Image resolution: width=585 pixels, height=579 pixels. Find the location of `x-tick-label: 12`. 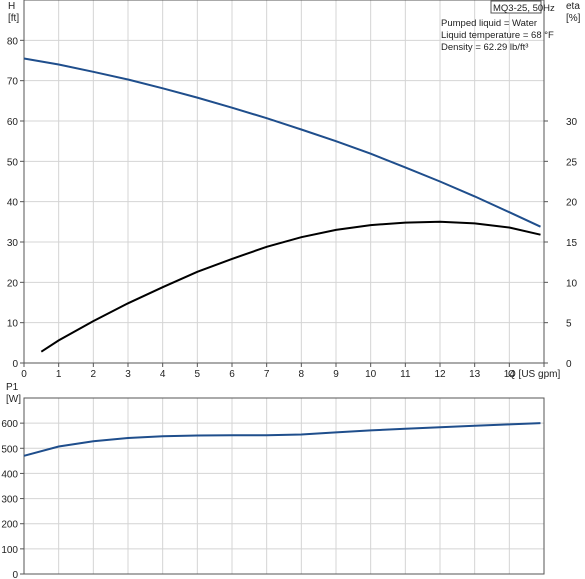

x-tick-label: 12 is located at coordinates (440, 374).